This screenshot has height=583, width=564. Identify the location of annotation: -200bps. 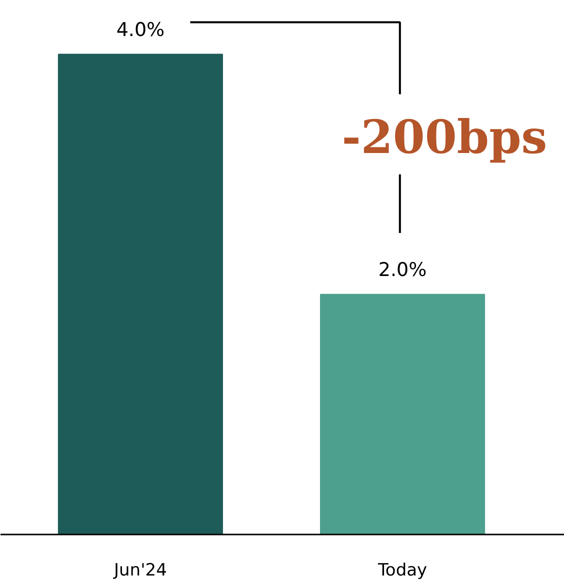
(445, 137).